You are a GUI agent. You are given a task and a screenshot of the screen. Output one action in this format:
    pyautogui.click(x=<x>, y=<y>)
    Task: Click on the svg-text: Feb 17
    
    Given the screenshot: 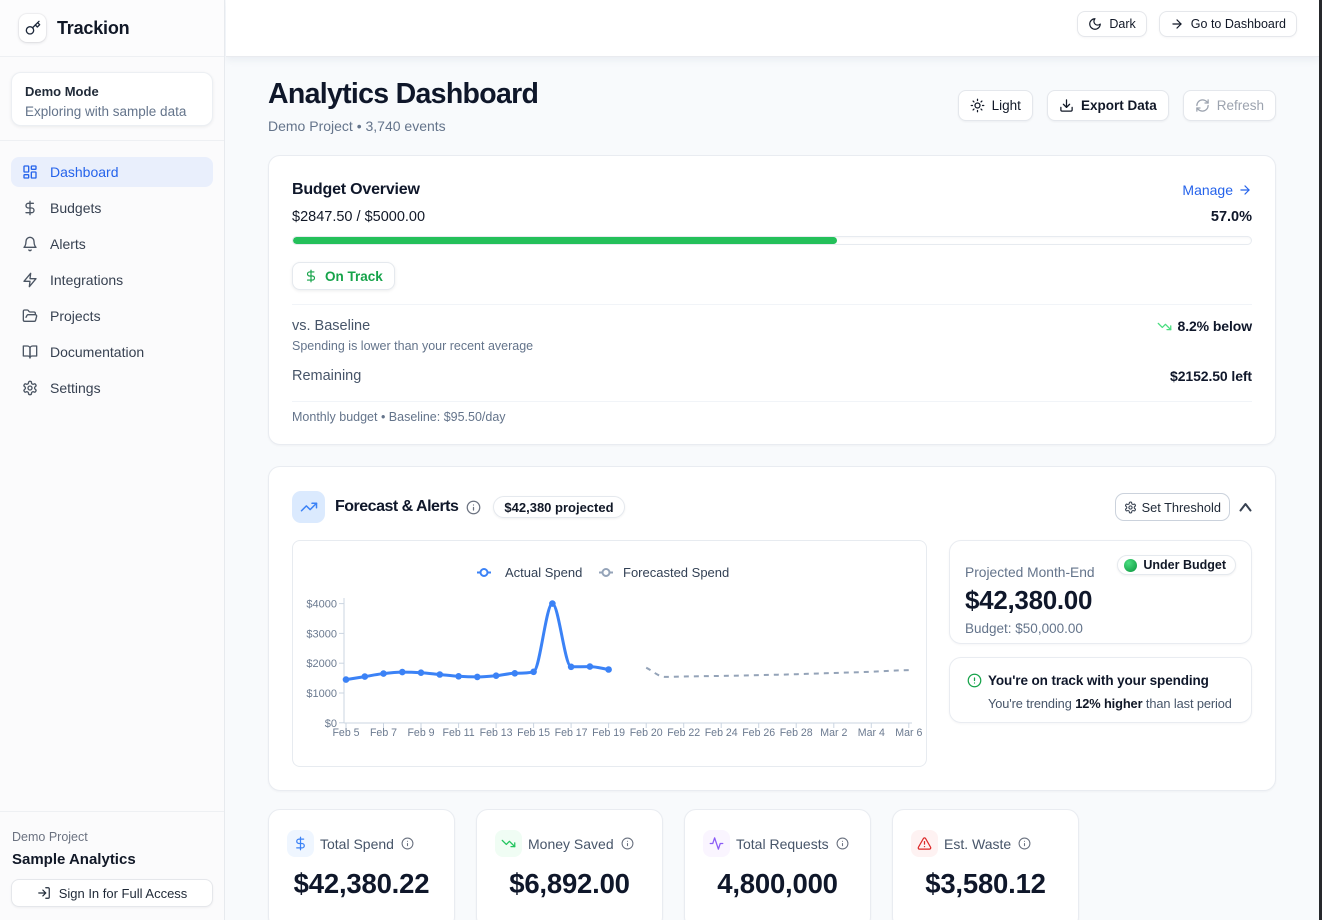 What is the action you would take?
    pyautogui.click(x=571, y=733)
    